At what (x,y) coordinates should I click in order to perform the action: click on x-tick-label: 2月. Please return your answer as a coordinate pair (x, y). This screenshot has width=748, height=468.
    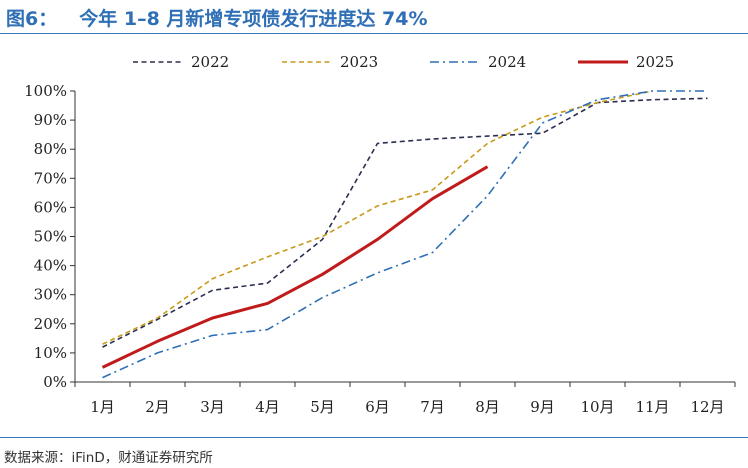
    Looking at the image, I should click on (157, 407).